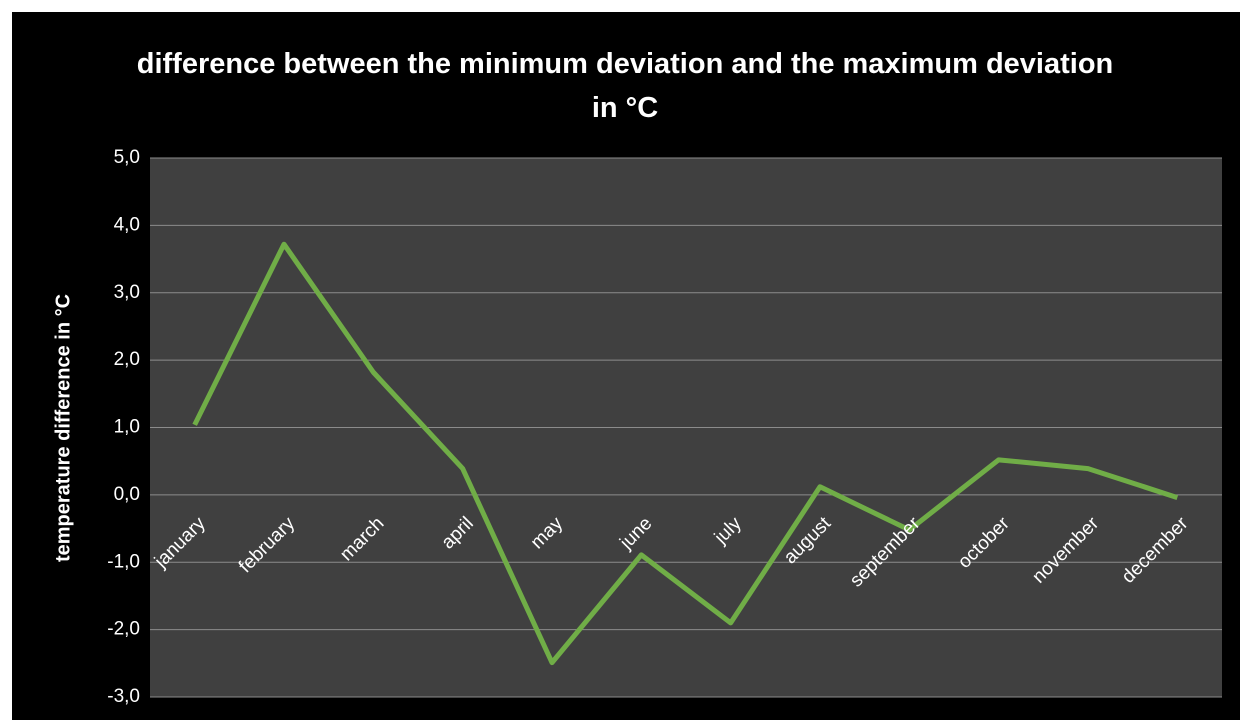  What do you see at coordinates (127, 494) in the screenshot?
I see `y-tick-label: 0,0` at bounding box center [127, 494].